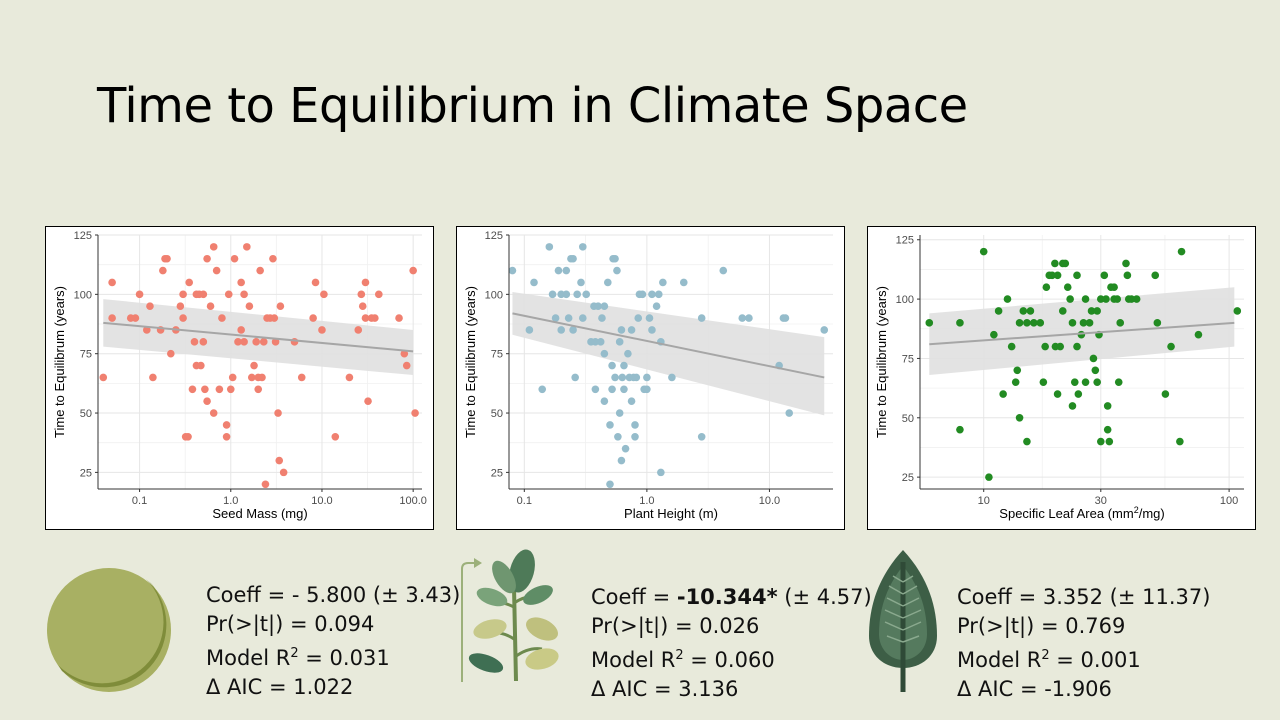  Describe the element at coordinates (671, 513) in the screenshot. I see `x-axis-label: Plant Height (m)` at that location.